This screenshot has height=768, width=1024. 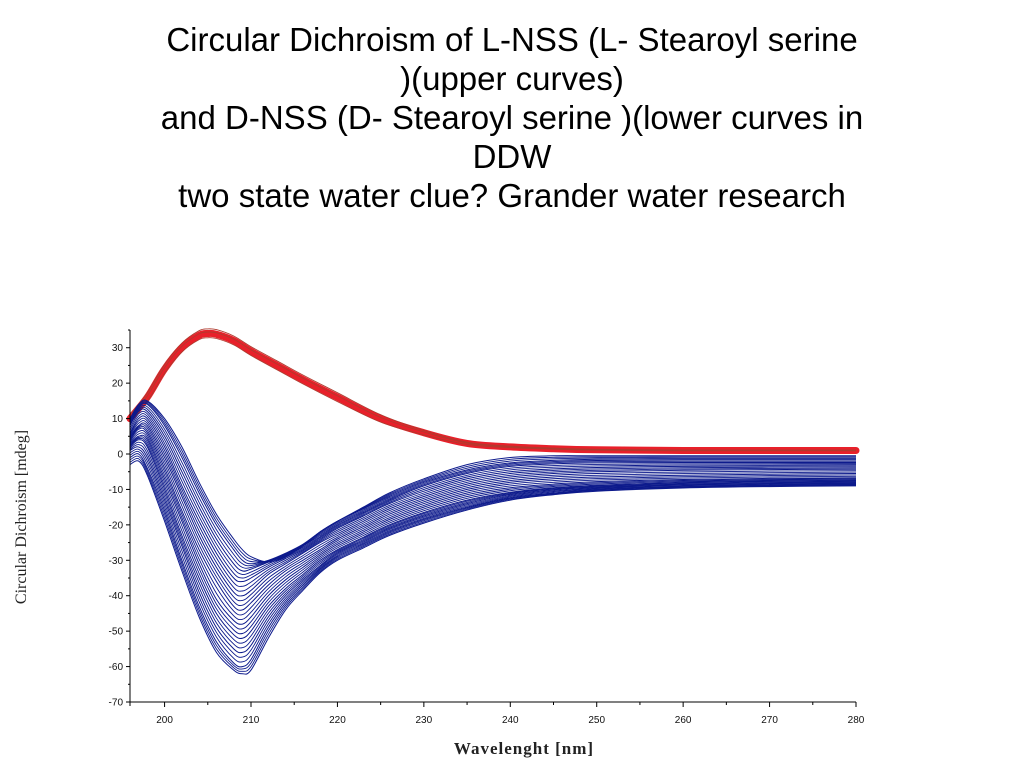 I want to click on x-tick-label: 240, so click(x=510, y=720).